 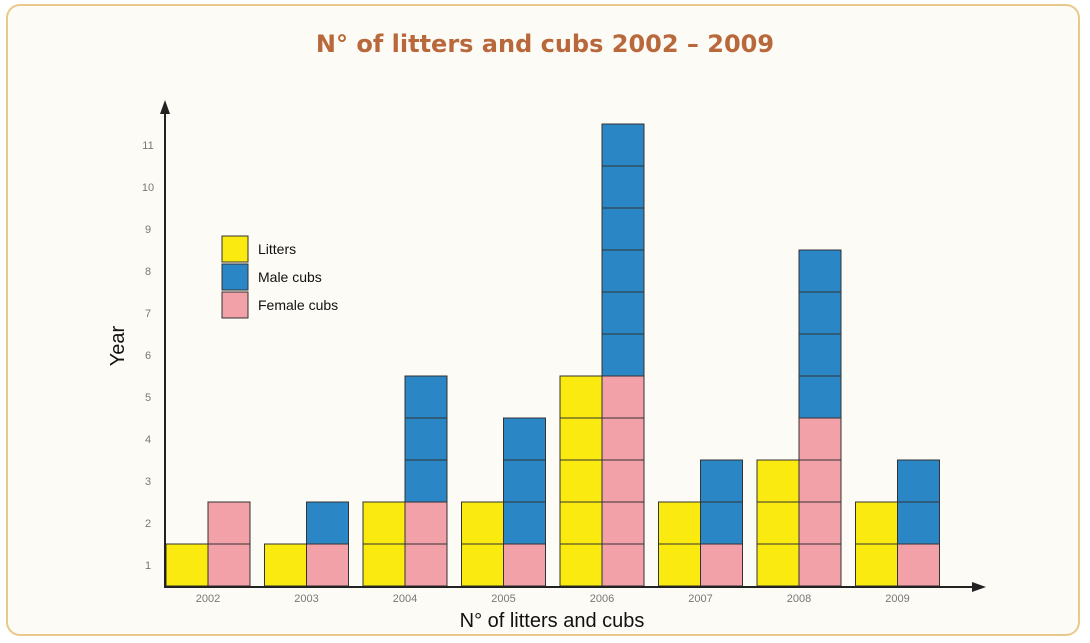 I want to click on x-tick-label-2003: 2003, so click(x=306, y=599).